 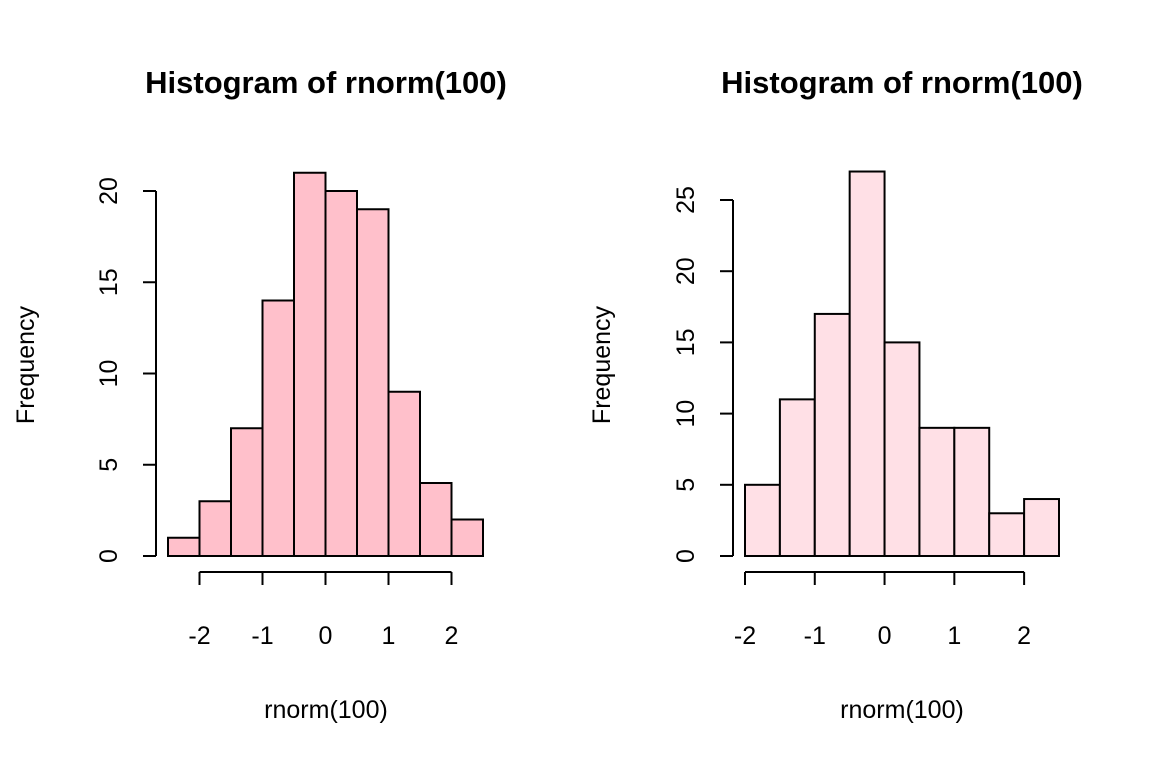 What do you see at coordinates (686, 200) in the screenshot?
I see `y-tick-label: 25` at bounding box center [686, 200].